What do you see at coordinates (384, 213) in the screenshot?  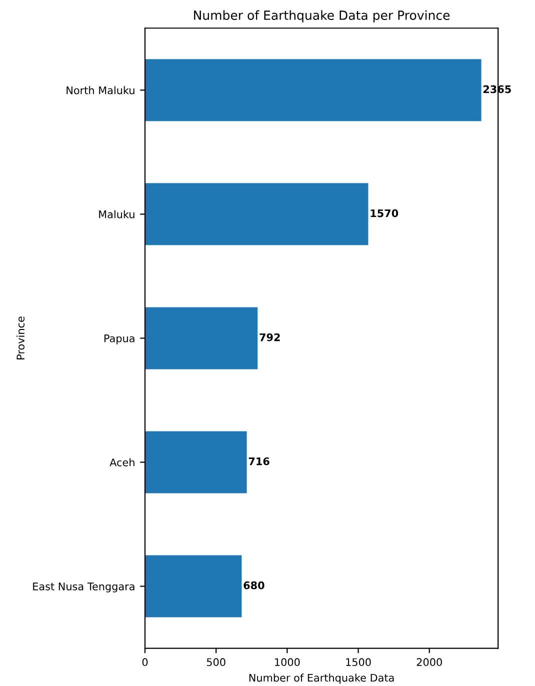 I see `data-label: 1570` at bounding box center [384, 213].